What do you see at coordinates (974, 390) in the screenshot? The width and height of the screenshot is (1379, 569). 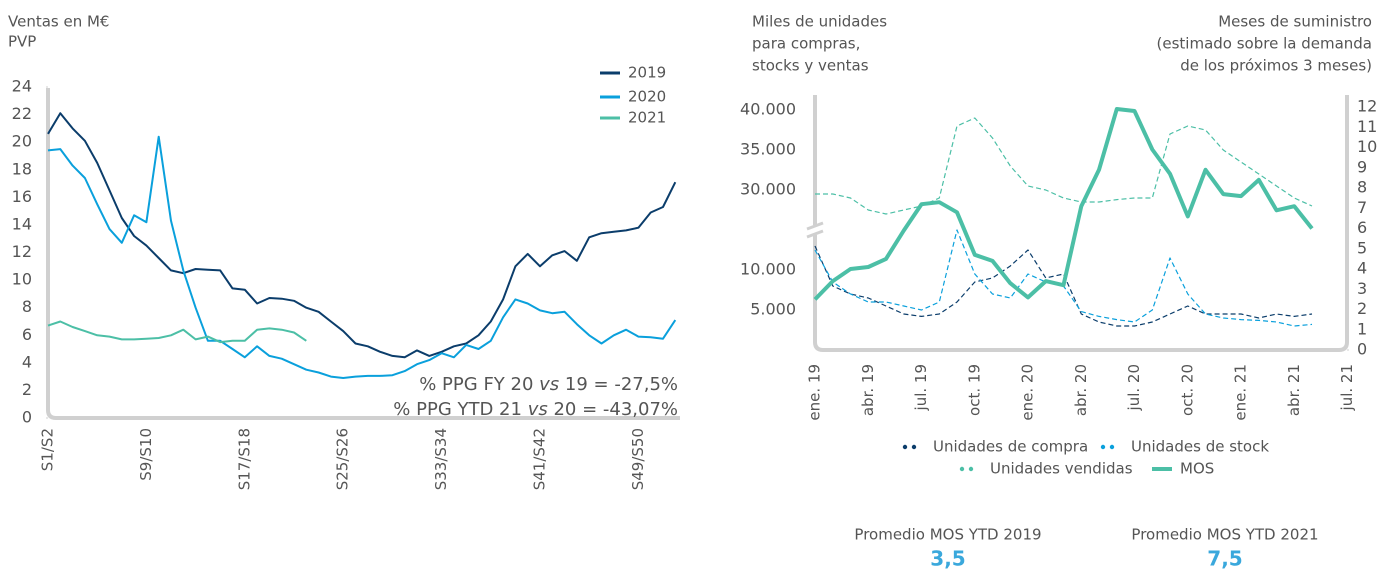 I see `x-tick-label: oct. 19` at bounding box center [974, 390].